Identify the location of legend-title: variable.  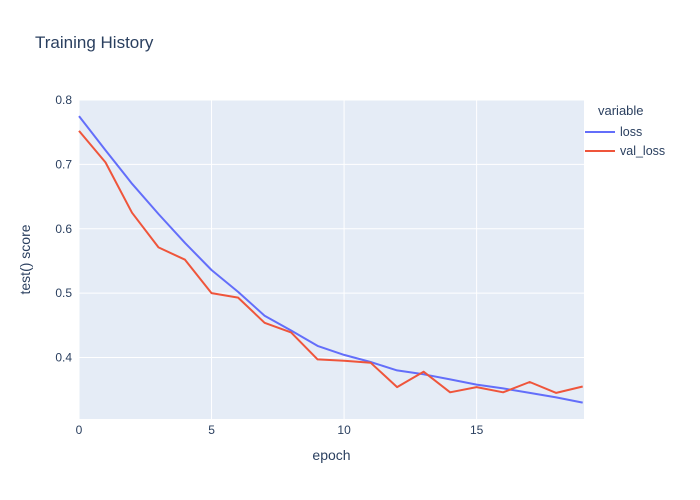
(621, 110).